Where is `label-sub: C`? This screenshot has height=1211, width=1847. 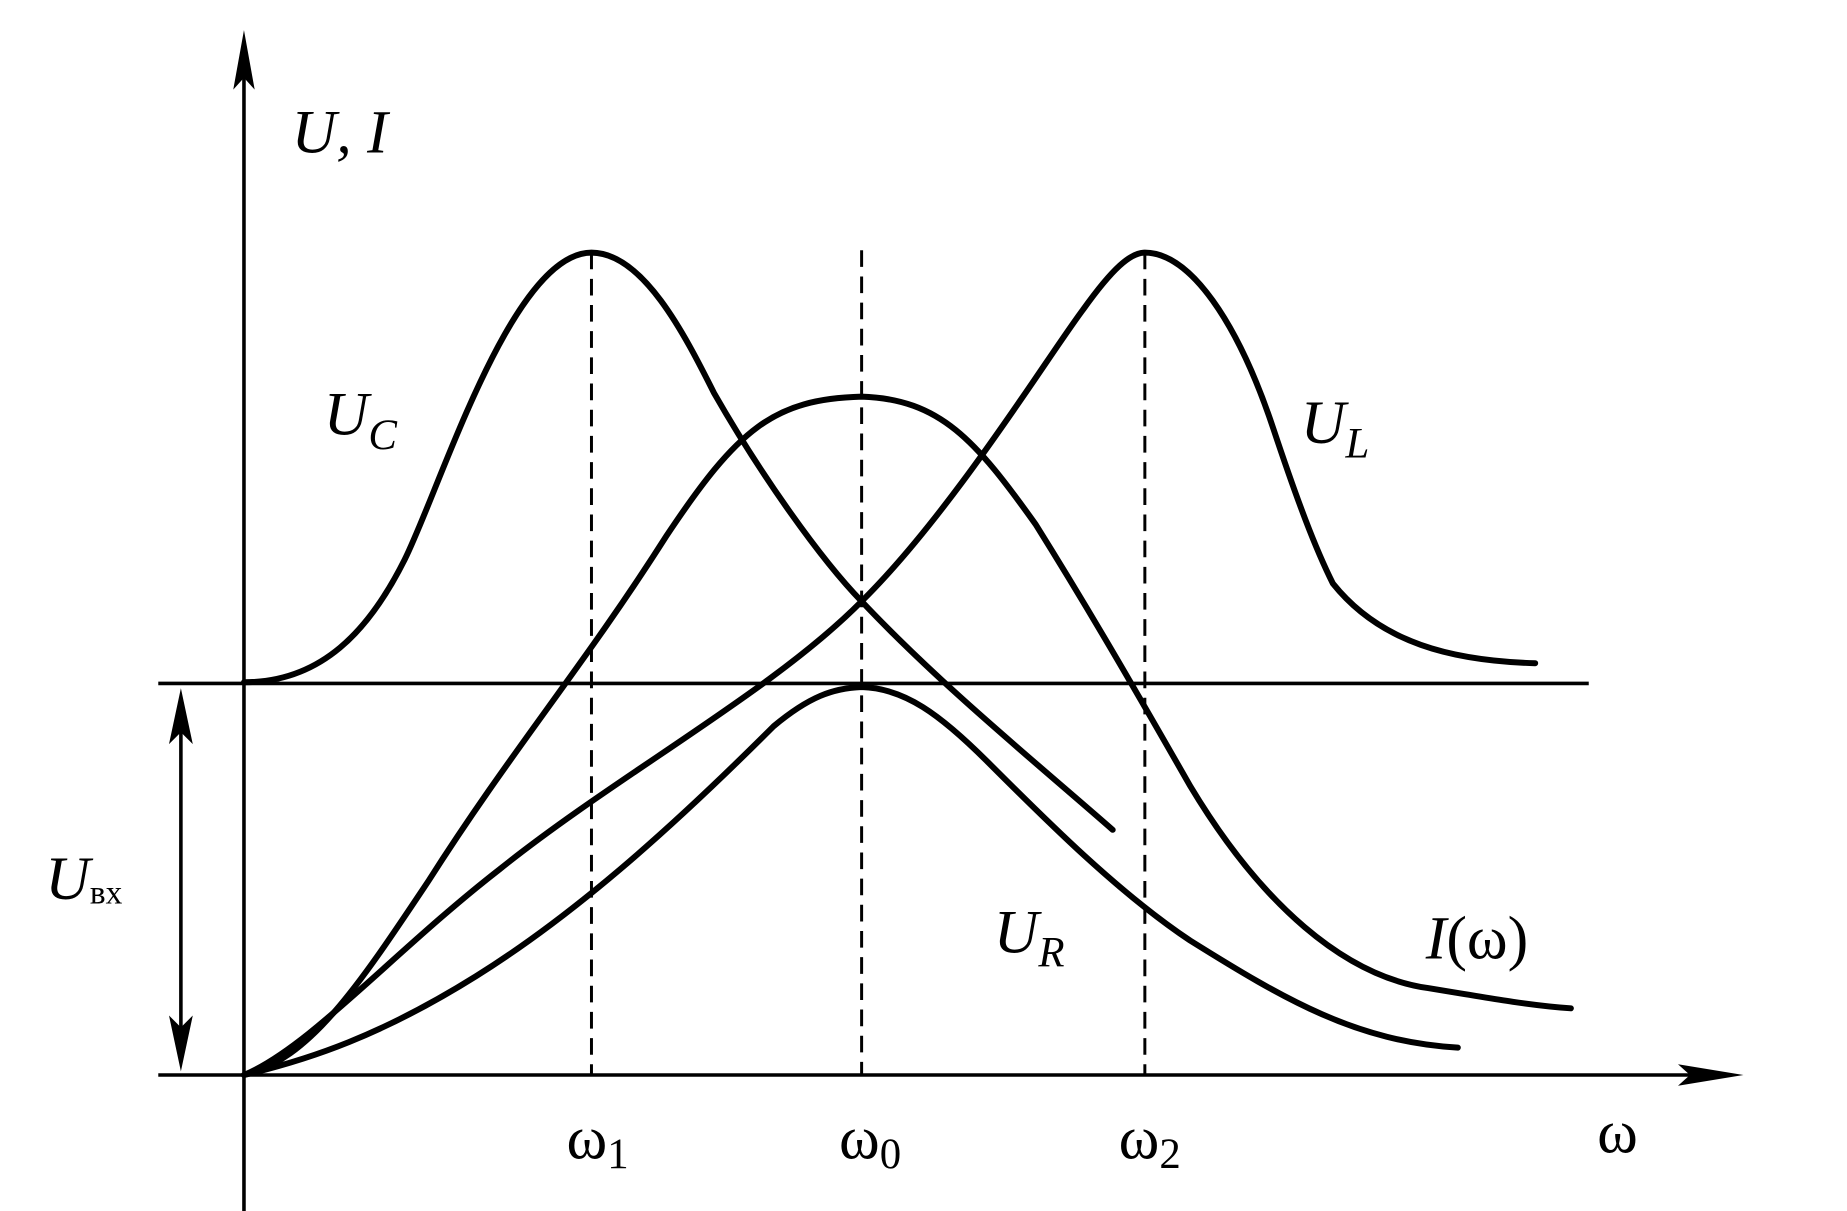 label-sub: C is located at coordinates (382, 435).